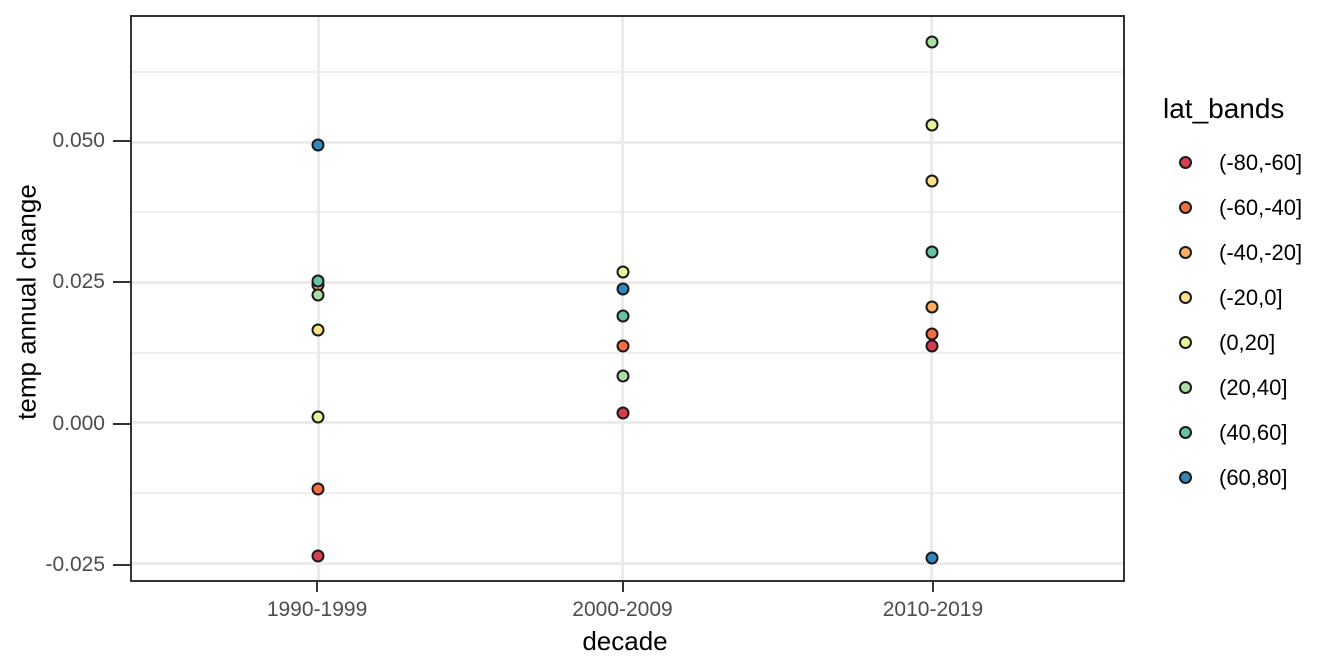  I want to click on y-tick-label: 0.050, so click(78, 141).